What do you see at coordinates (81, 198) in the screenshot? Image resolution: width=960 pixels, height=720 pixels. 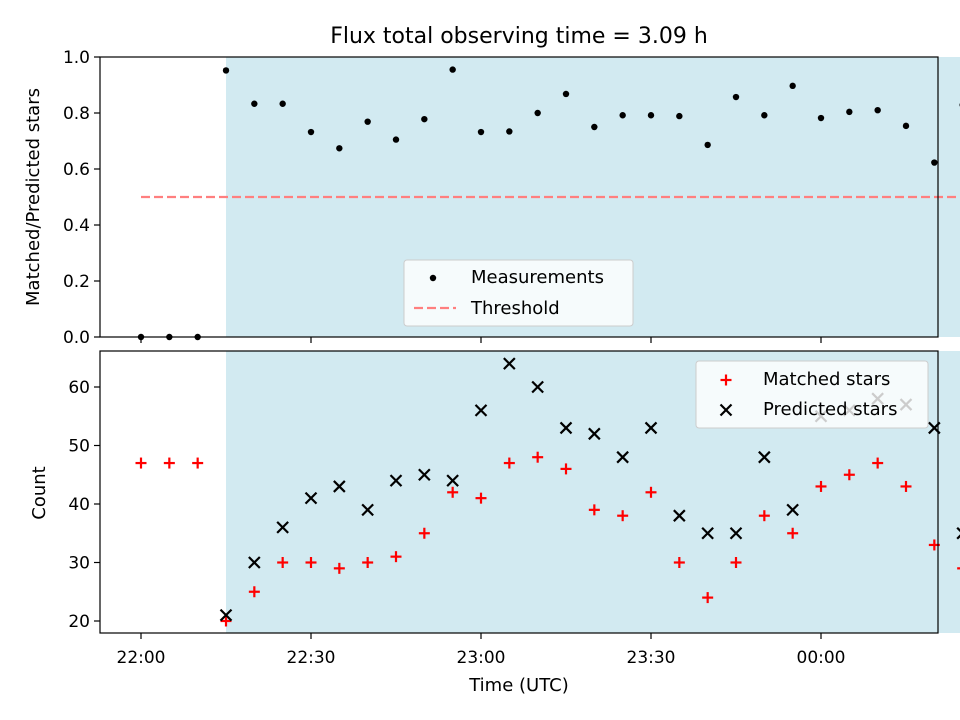 I see `top-y-ticks: 0.0 0.2 0.4 0.6 0.8 1.0` at bounding box center [81, 198].